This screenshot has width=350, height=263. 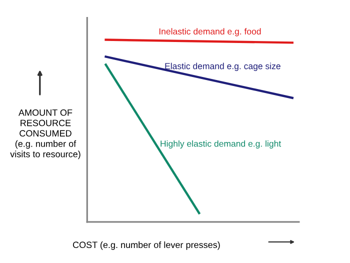 I want to click on x-axis-title: COST (e.g. number of lever presses), so click(x=146, y=245).